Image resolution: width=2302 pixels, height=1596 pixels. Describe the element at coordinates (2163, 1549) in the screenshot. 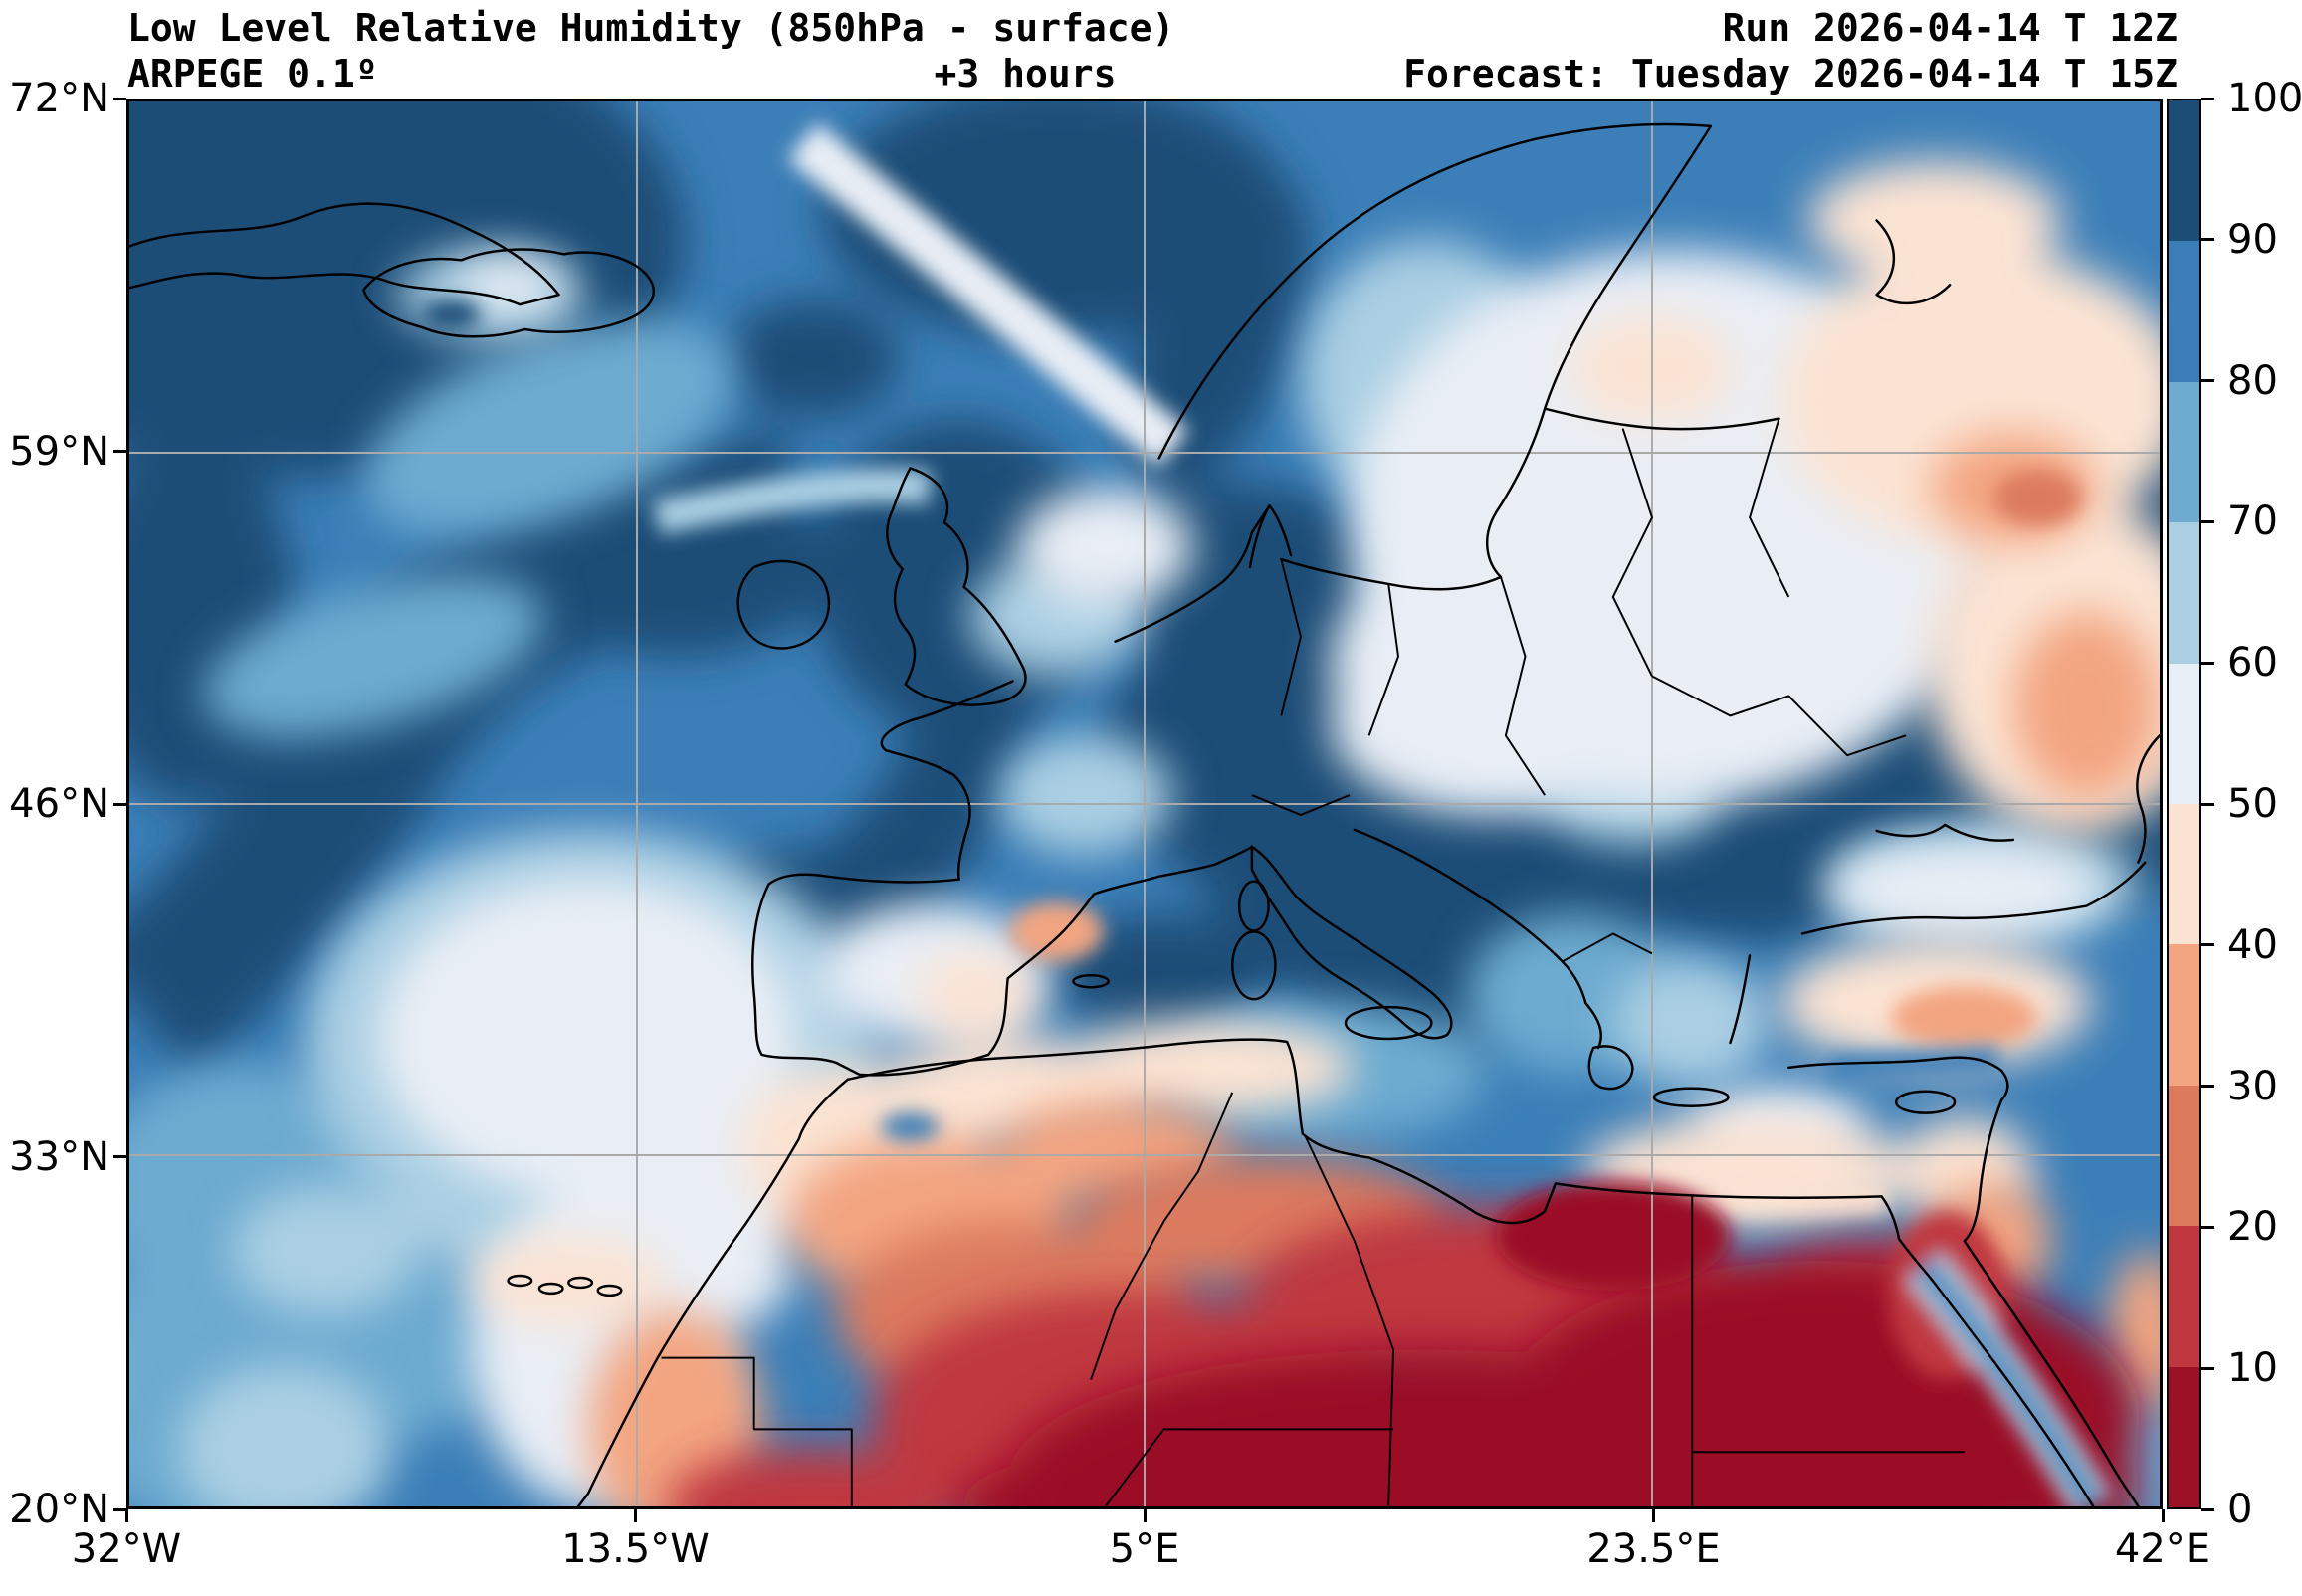

I see `x-tick-label: 42°E` at that location.